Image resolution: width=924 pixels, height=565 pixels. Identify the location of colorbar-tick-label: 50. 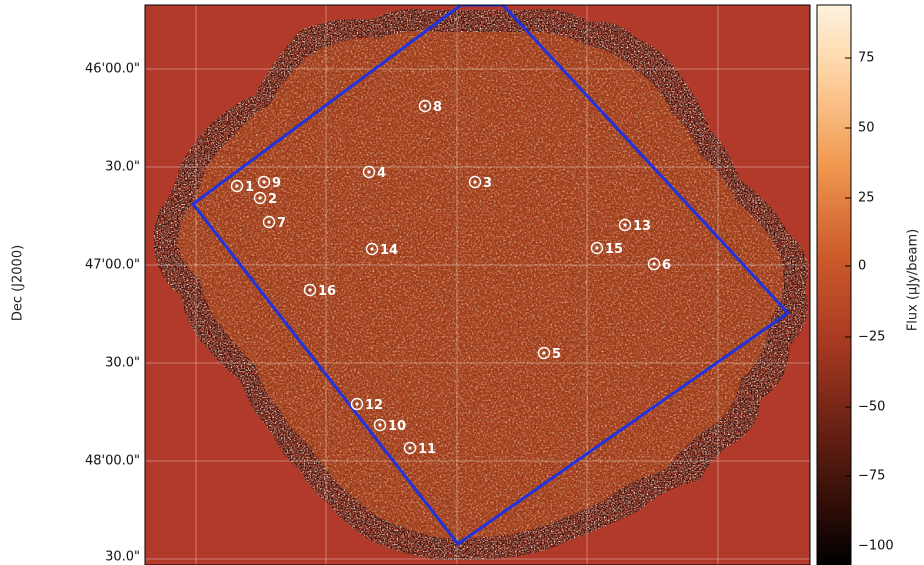
(866, 128).